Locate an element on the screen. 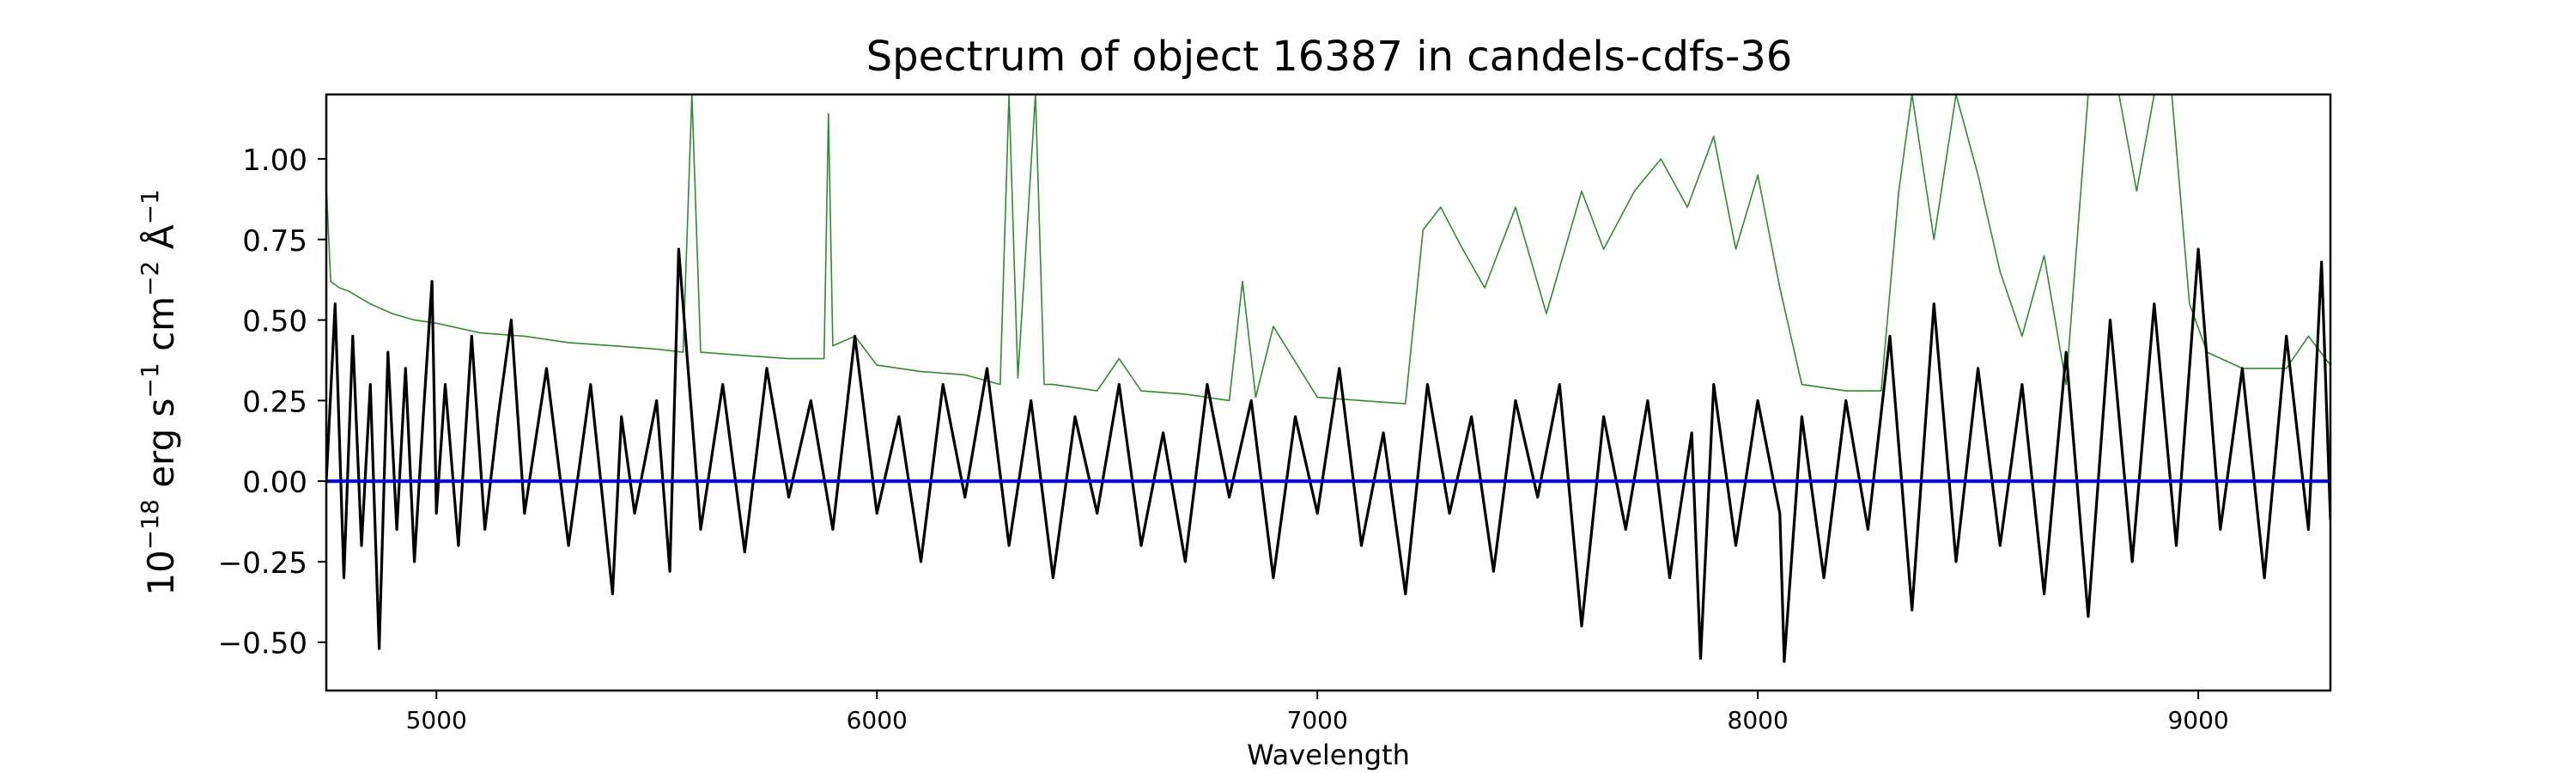 This screenshot has height=773, width=2576. y-axis-ticks: −0.50 −0.25 0.00 0.25 0.50 0.75 1.00 is located at coordinates (272, 402).